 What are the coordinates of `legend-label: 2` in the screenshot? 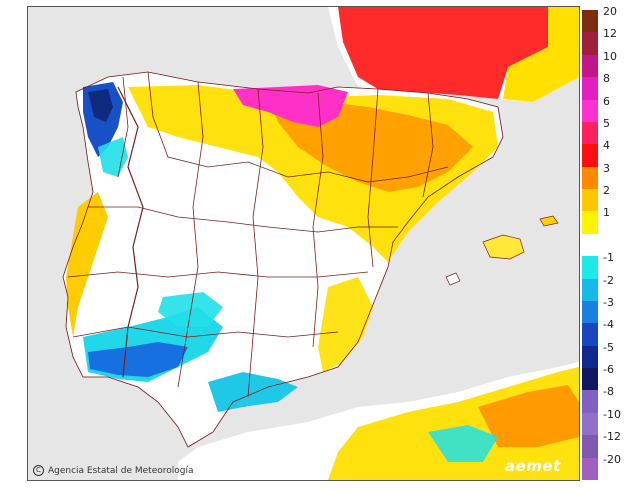 It's located at (606, 191).